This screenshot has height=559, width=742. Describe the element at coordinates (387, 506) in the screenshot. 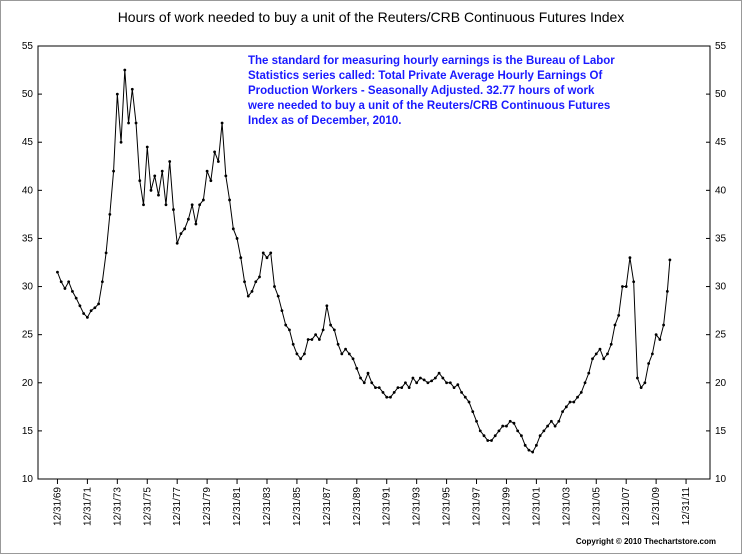

I see `x-tick-label: 12/31/91` at that location.